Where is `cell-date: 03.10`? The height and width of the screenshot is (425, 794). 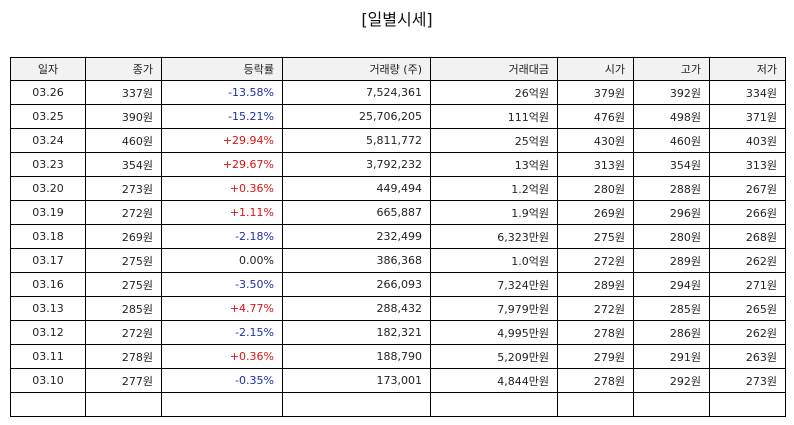
cell-date: 03.10 is located at coordinates (48, 380).